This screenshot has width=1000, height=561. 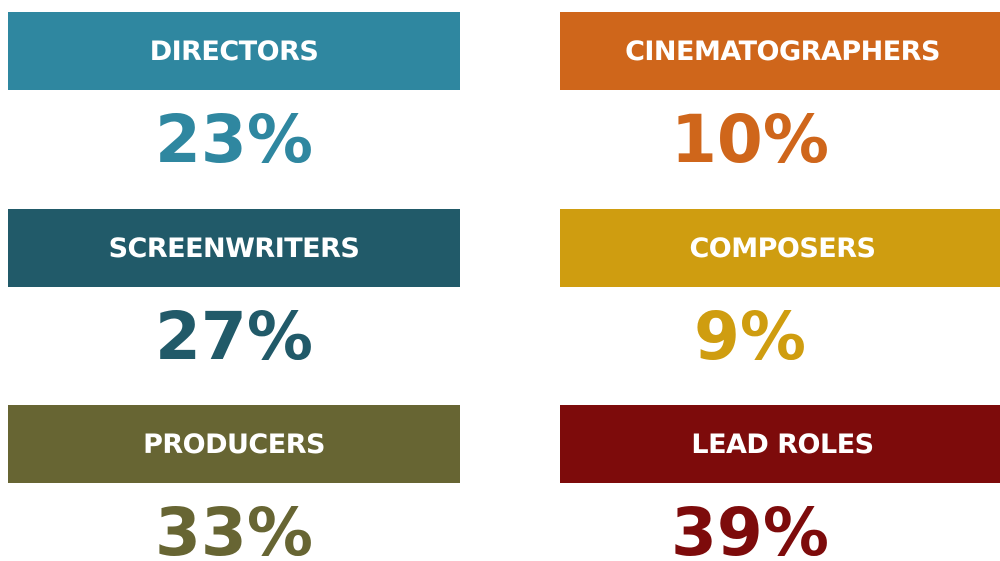 I want to click on percentage: 33%, so click(x=234, y=527).